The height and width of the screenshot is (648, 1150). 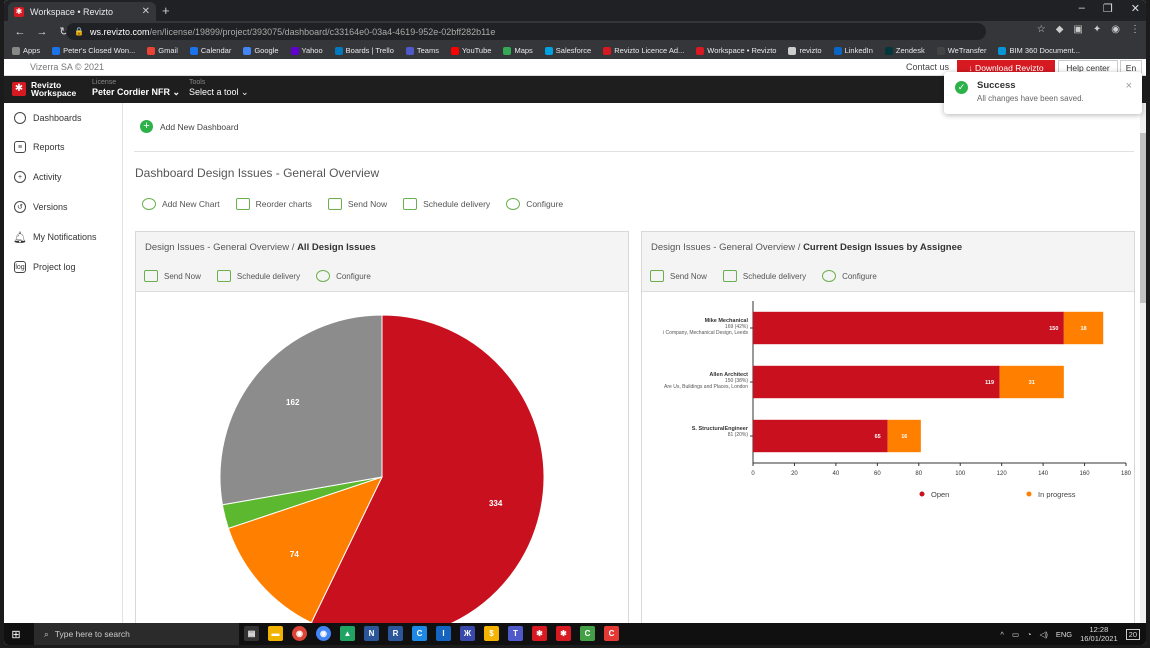 I want to click on profile-avatar-icon: ◉, so click(x=1115, y=29).